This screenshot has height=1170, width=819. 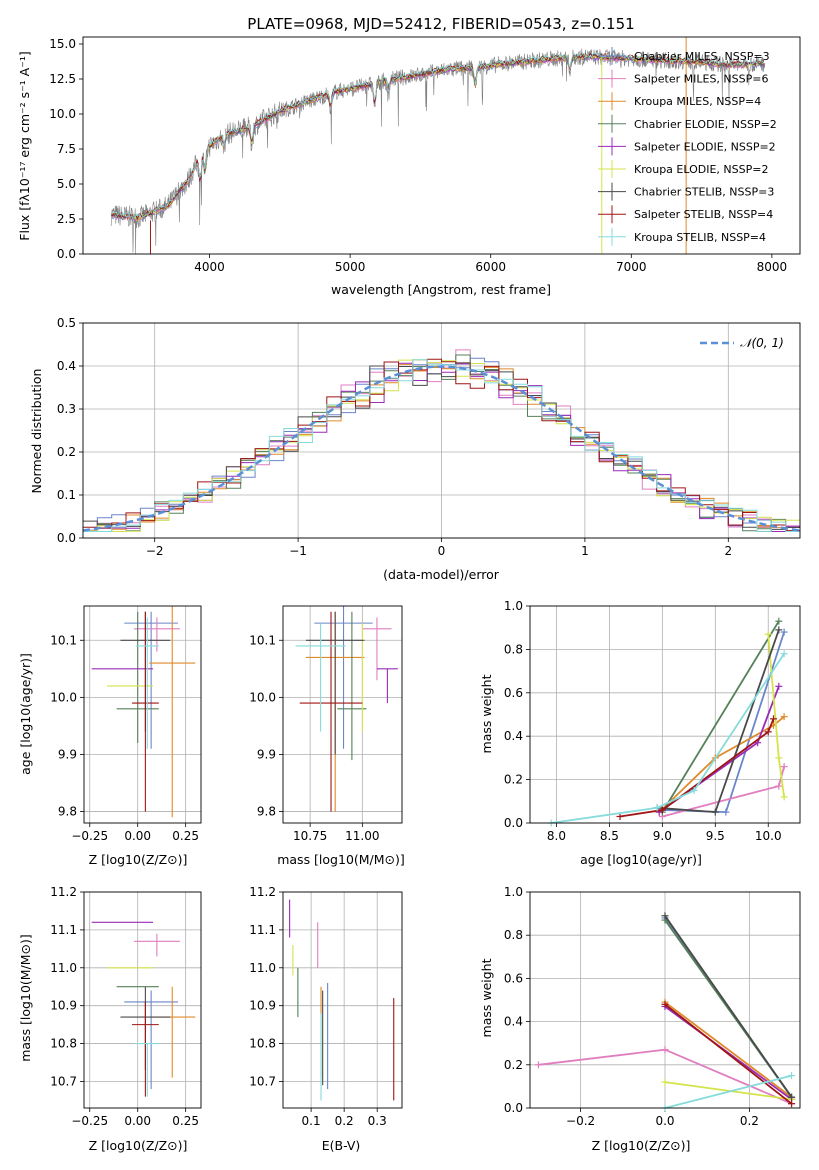 I want to click on wAge-ytick-label: 0.4, so click(x=513, y=736).